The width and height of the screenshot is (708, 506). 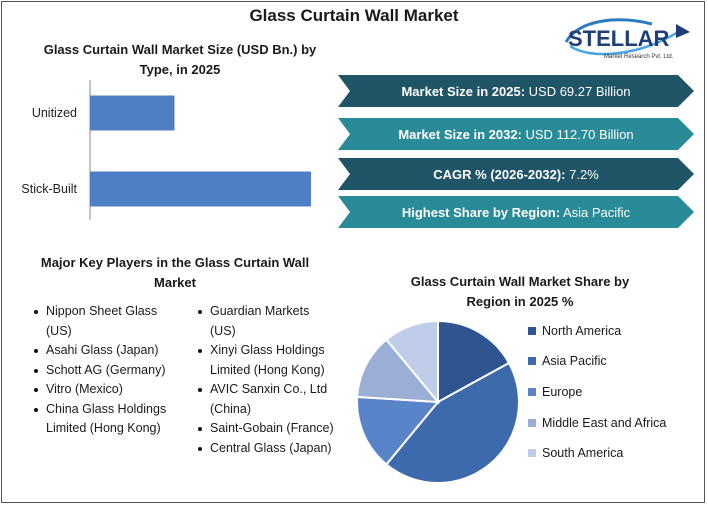 I want to click on legend-item: Asia Pacific, so click(x=567, y=361).